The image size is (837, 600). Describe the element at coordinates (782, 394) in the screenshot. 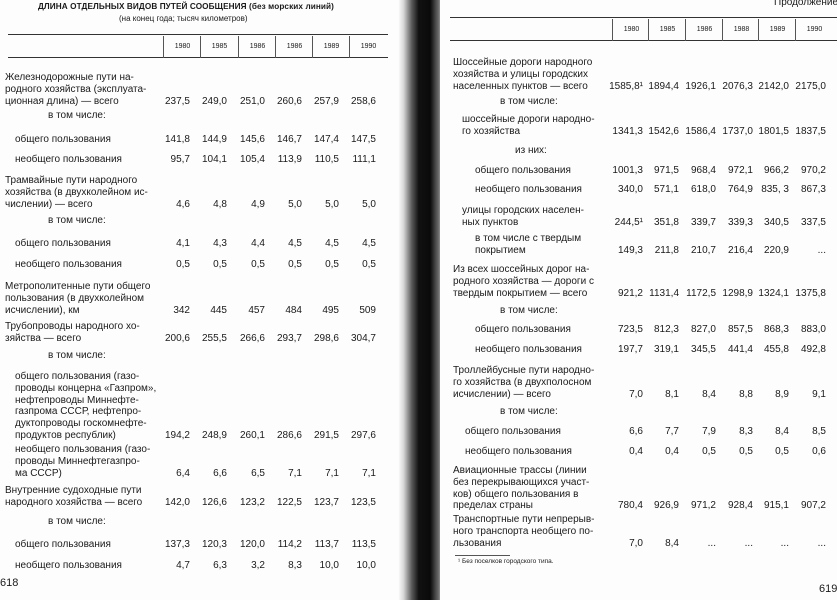

I see `cell-value: 8,9` at that location.